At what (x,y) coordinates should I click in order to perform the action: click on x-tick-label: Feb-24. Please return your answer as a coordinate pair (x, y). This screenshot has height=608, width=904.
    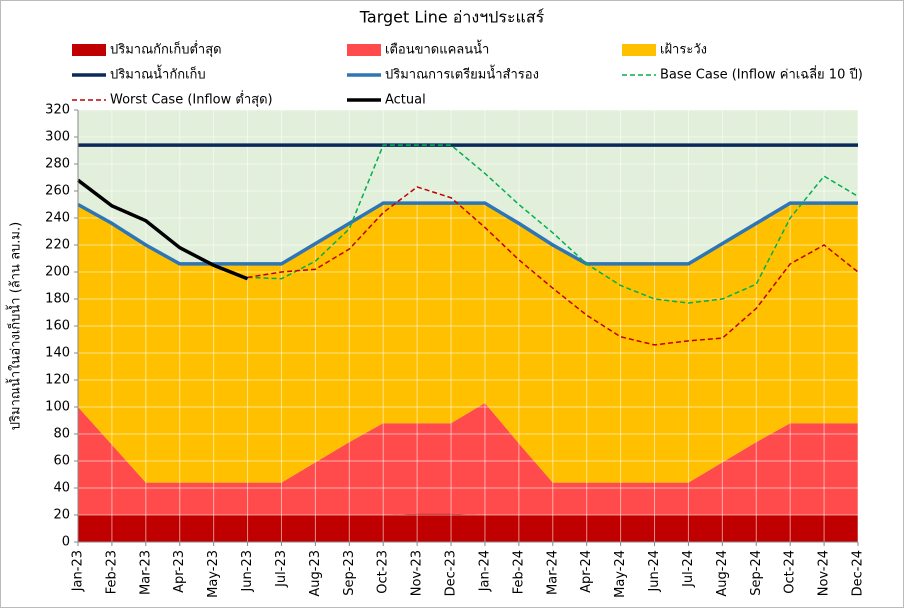
    Looking at the image, I should click on (518, 572).